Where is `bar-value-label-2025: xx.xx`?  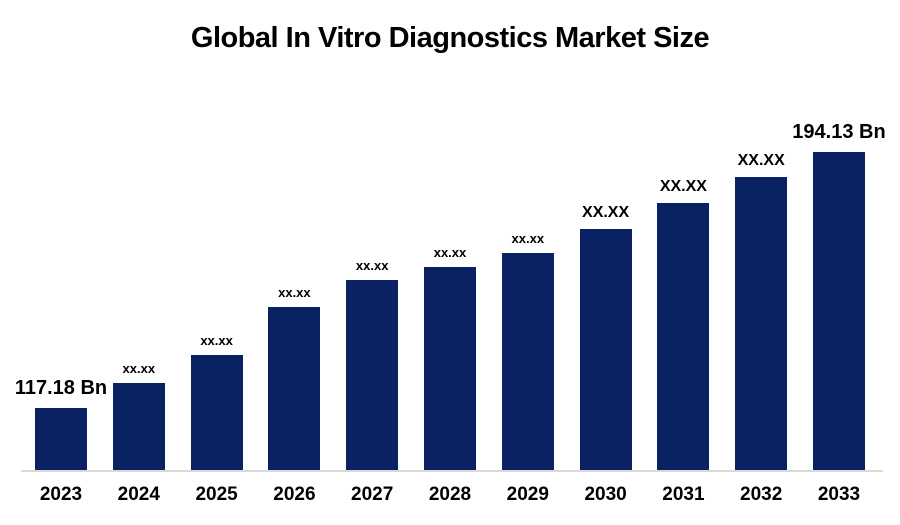 bar-value-label-2025: xx.xx is located at coordinates (216, 340).